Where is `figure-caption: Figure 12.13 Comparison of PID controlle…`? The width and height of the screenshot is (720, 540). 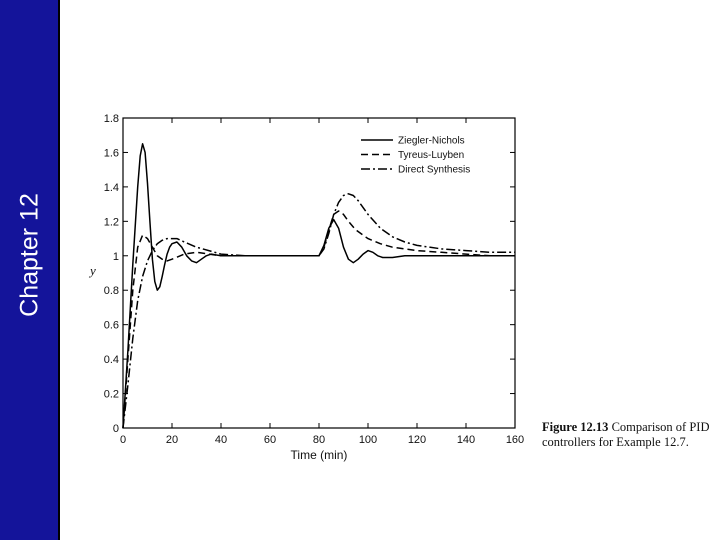 figure-caption: Figure 12.13 Comparison of PID controlle… is located at coordinates (627, 435).